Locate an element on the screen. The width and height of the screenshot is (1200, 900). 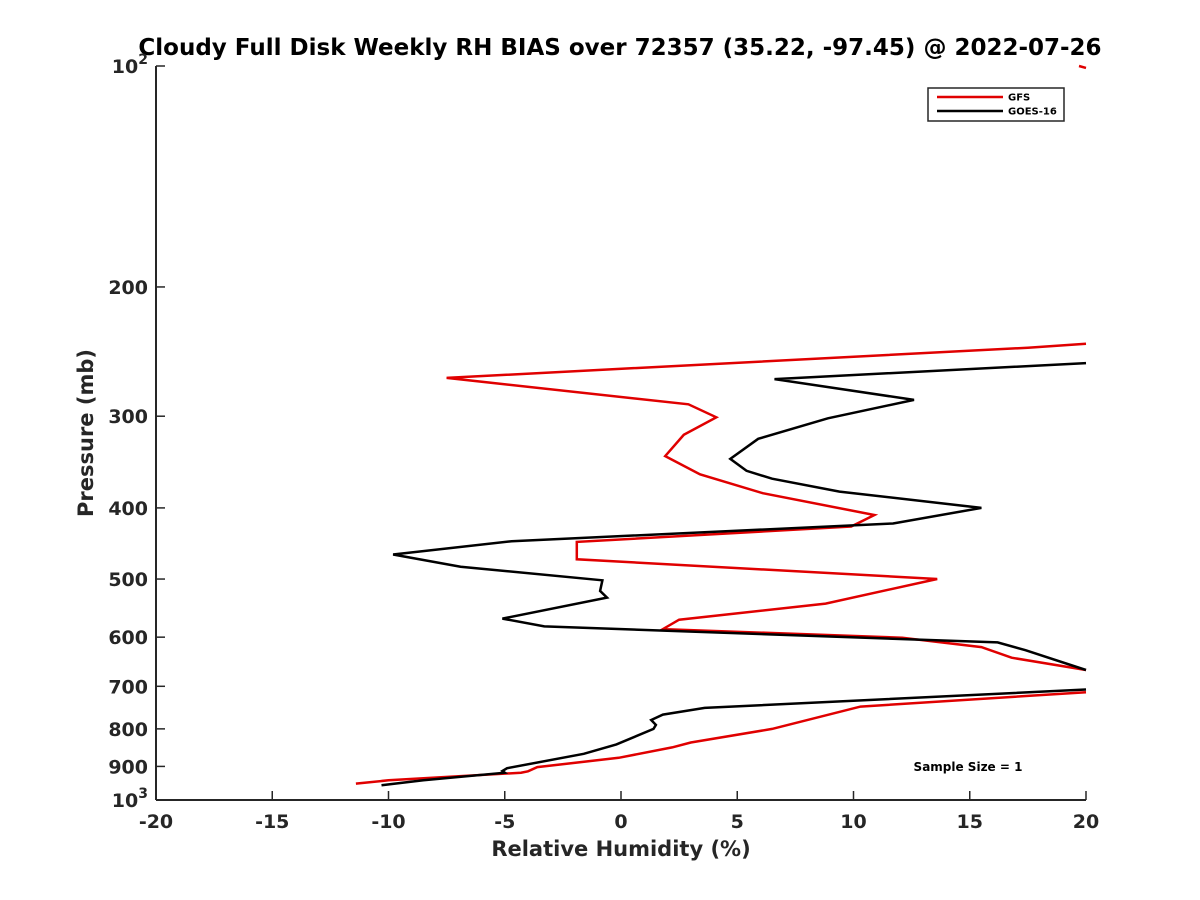
x-tick-label: 0 is located at coordinates (620, 822).